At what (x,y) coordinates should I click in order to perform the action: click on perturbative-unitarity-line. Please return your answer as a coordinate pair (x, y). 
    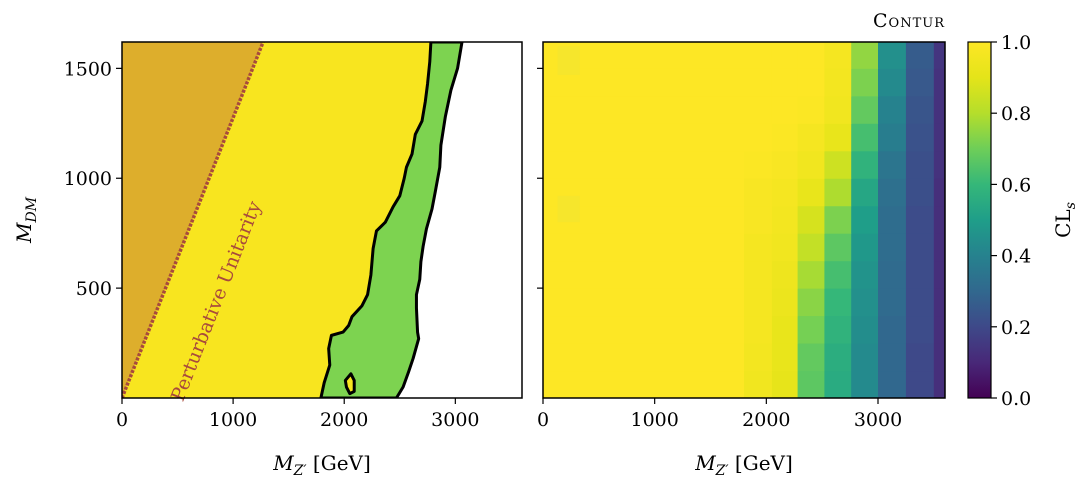
    Looking at the image, I should click on (193, 220).